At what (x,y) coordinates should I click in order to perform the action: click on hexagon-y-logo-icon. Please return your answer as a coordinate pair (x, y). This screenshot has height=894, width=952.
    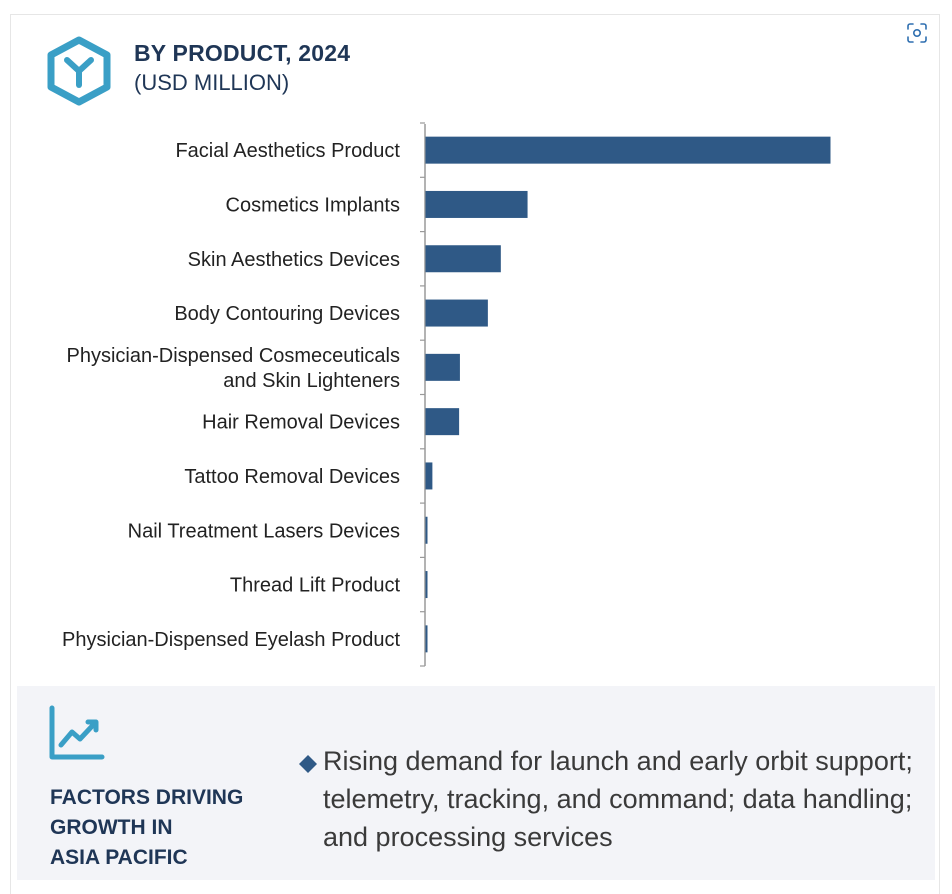
    Looking at the image, I should click on (79, 71).